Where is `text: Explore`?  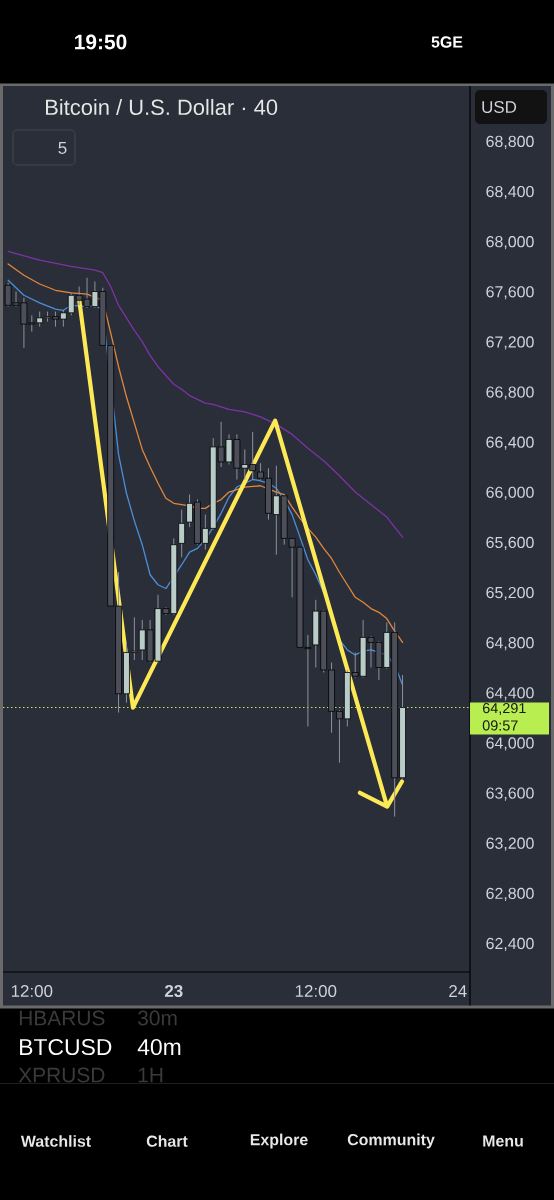
text: Explore is located at coordinates (279, 1141).